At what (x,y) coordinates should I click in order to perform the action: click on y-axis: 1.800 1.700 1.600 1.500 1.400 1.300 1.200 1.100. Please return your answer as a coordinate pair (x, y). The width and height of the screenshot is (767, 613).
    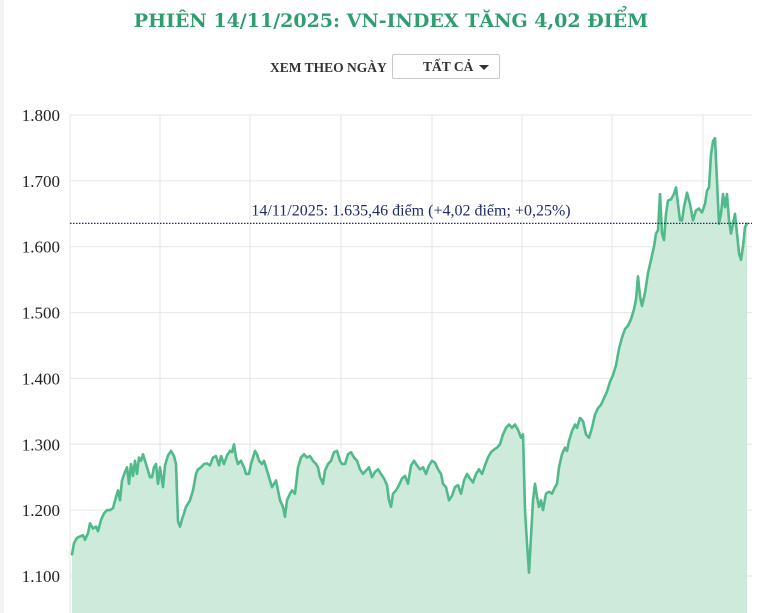
    Looking at the image, I should click on (41, 346).